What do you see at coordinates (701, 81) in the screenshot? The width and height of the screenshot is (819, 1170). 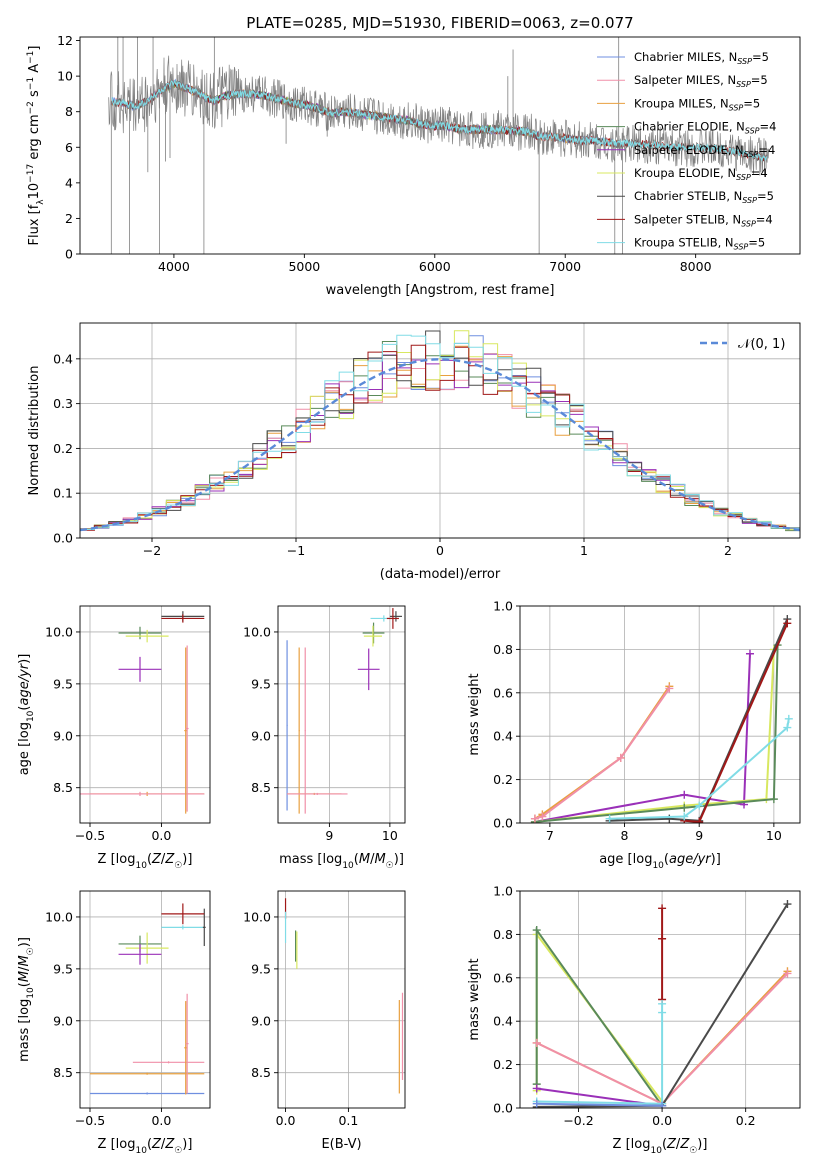 I see `legend-entry: Salpeter MILES, NSSP=5` at bounding box center [701, 81].